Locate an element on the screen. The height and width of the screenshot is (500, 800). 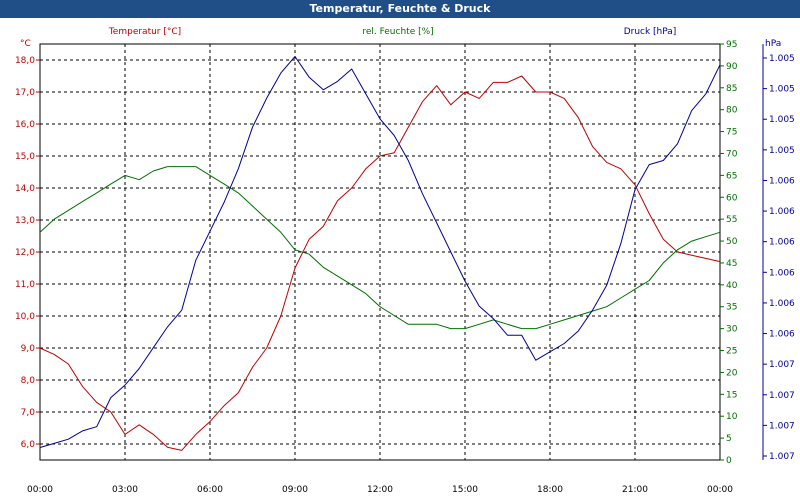
x-tick-time: 21:00 is located at coordinates (635, 490).